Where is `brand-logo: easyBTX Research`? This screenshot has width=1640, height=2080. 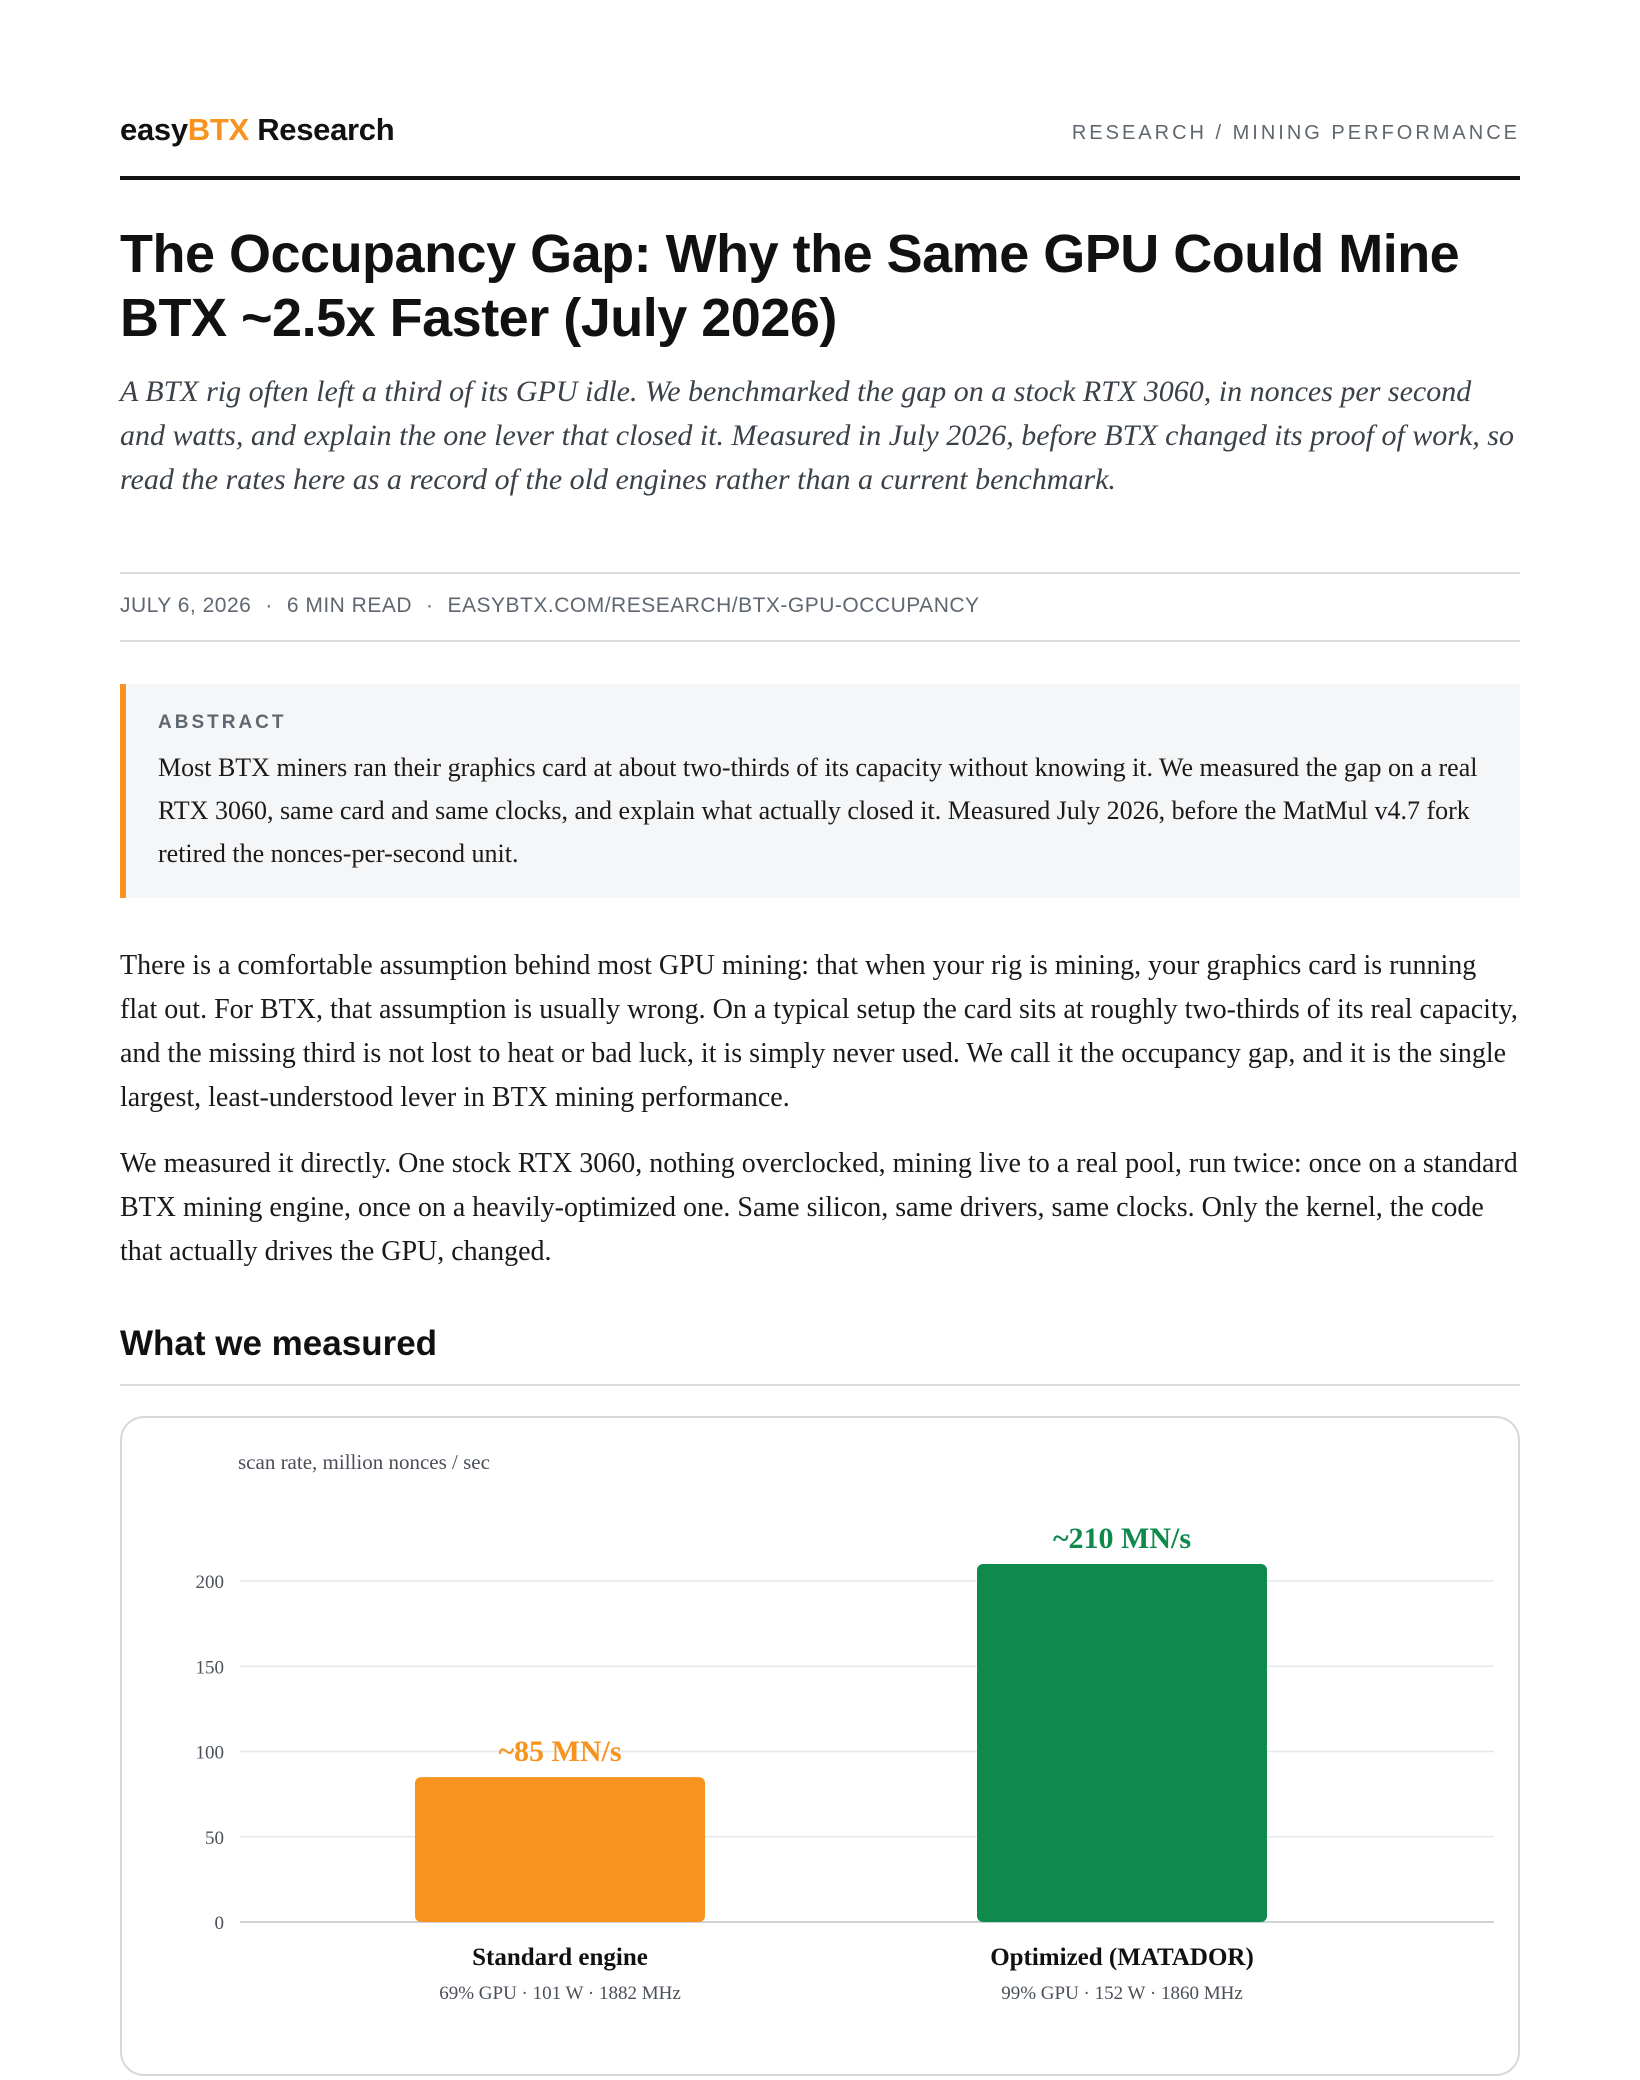
brand-logo: easyBTX Research is located at coordinates (257, 130).